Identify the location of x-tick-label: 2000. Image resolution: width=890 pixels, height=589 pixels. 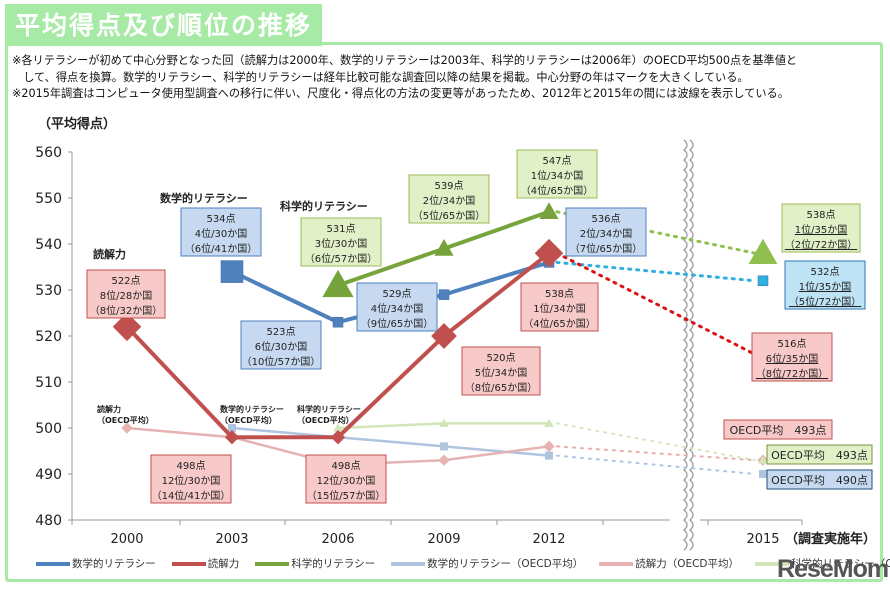
(126, 539).